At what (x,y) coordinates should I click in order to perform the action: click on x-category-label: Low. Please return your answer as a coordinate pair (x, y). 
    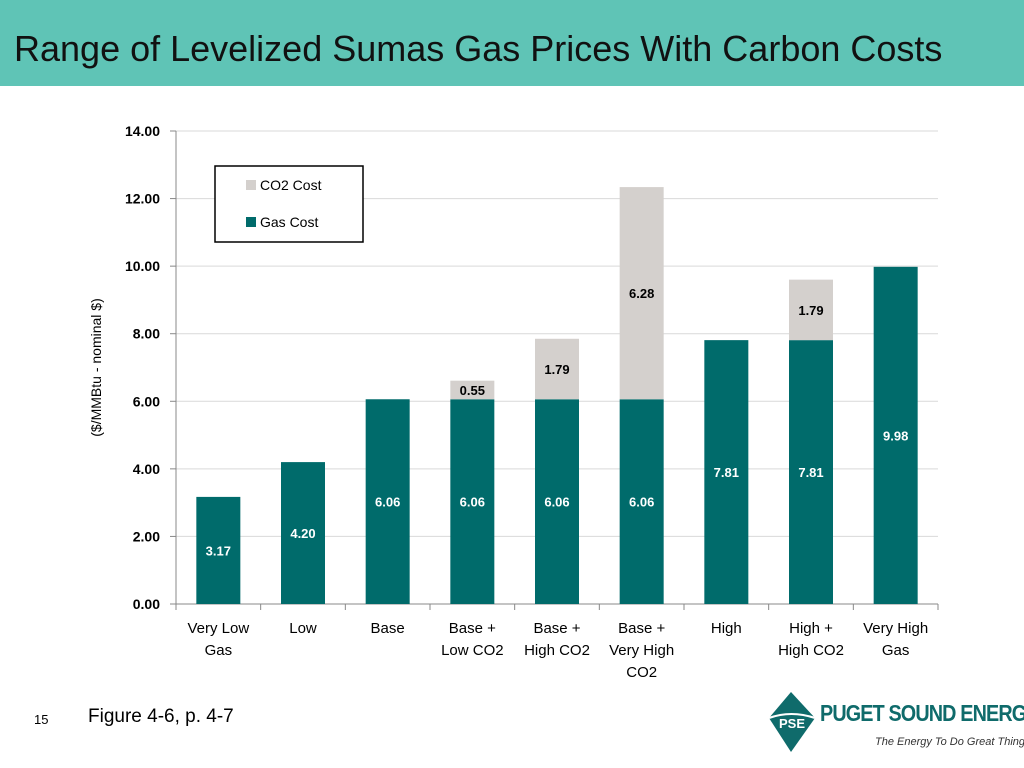
    Looking at the image, I should click on (303, 629).